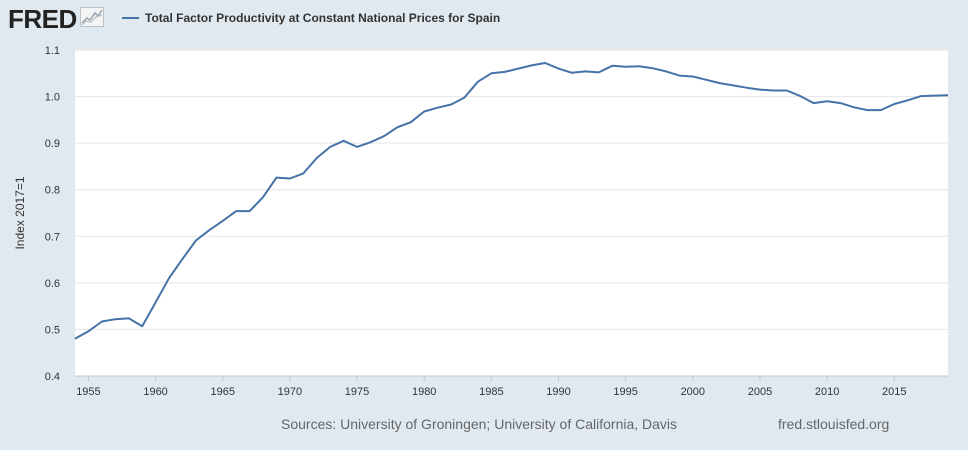  Describe the element at coordinates (52, 214) in the screenshot. I see `y-axis-ticks: 0.4 0.5 0.6 0.7 0.8 0.9 1.0 1.1` at that location.